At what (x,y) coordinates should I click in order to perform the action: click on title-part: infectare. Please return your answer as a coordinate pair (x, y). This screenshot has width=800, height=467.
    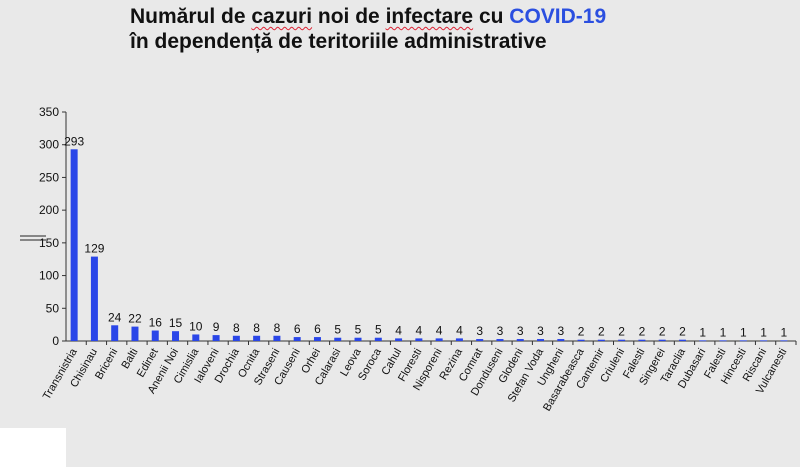
    Looking at the image, I should click on (429, 16).